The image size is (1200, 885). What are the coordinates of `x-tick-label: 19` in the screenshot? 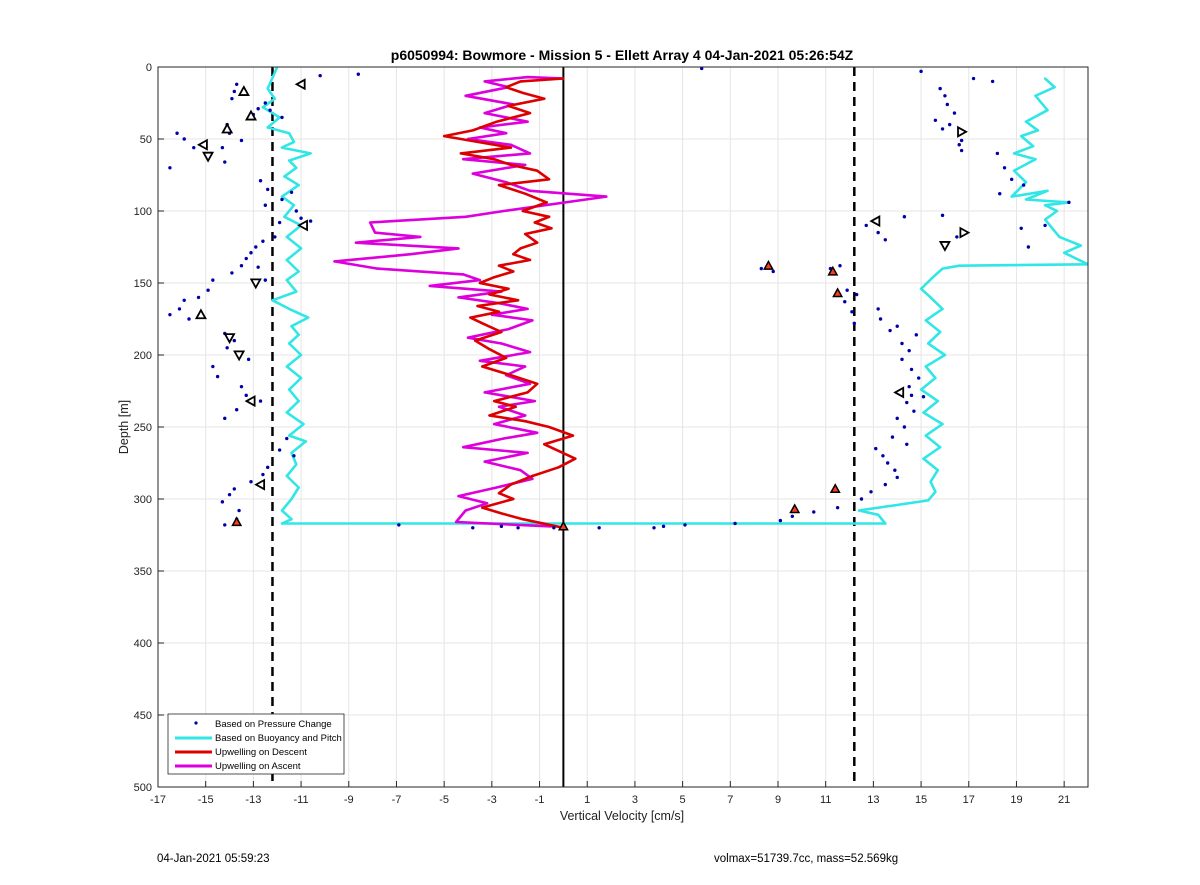 It's located at (1016, 800).